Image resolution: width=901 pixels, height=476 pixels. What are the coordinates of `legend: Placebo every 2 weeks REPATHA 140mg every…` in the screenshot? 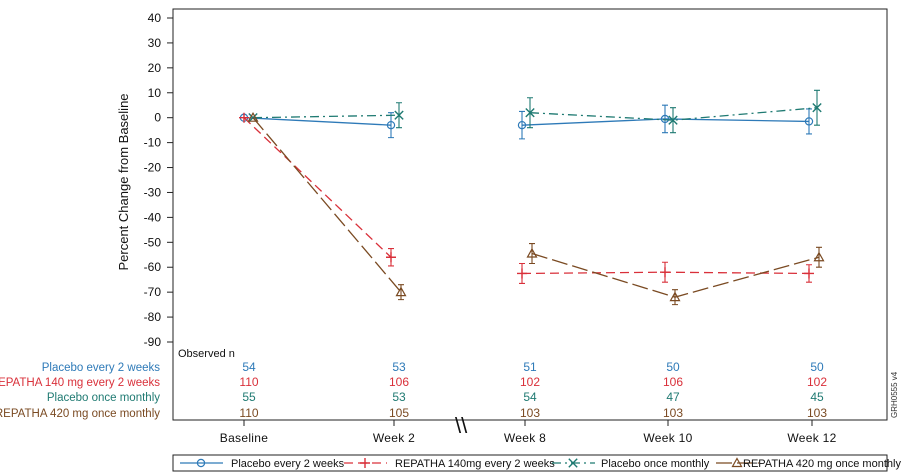 It's located at (540, 463).